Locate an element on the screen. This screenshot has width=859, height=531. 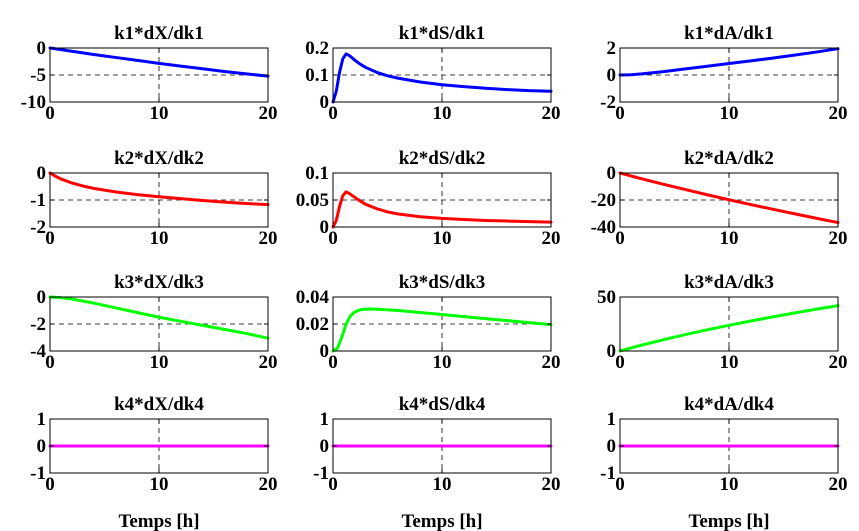
subplot-5: k2*dS/dk2 0 0.05 0.1 0 10 20 is located at coordinates (428, 198).